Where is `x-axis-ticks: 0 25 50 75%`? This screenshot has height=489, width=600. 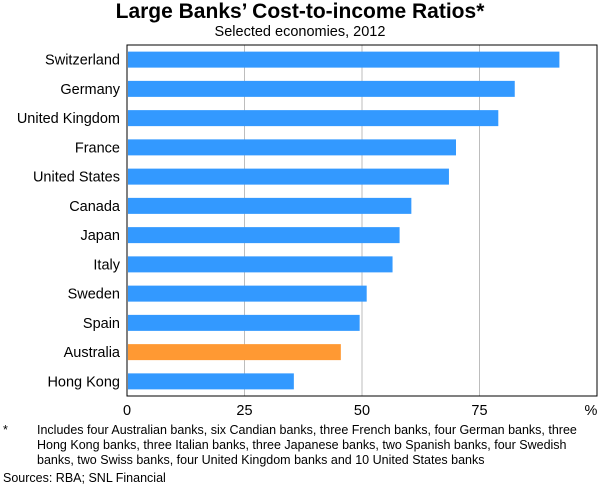 x-axis-ticks: 0 25 50 75% is located at coordinates (360, 411).